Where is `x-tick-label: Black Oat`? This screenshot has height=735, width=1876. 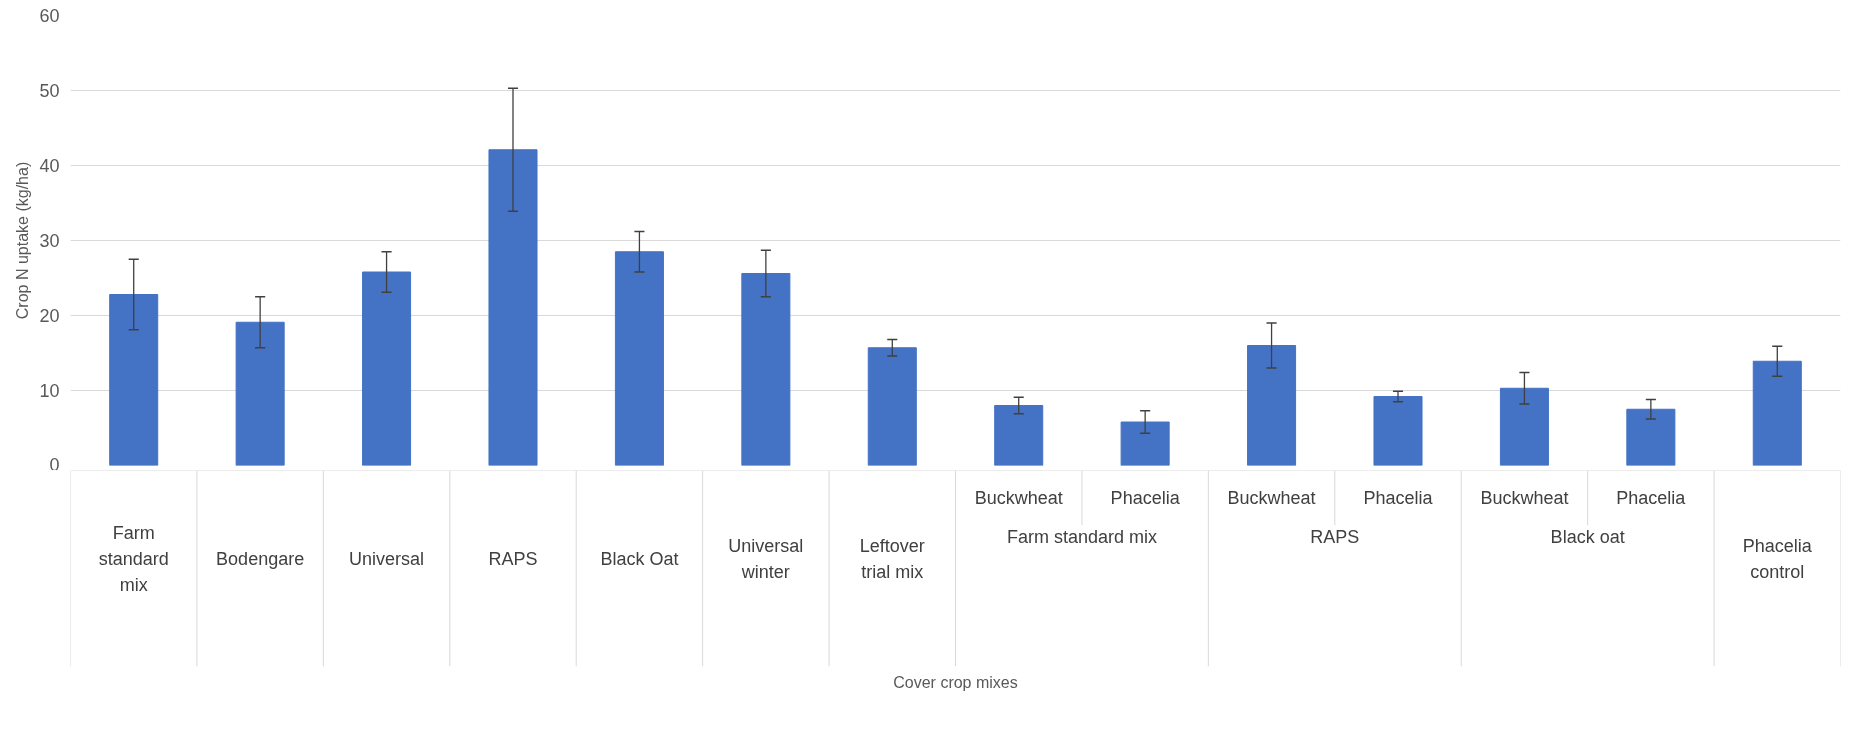 x-tick-label: Black Oat is located at coordinates (639, 558).